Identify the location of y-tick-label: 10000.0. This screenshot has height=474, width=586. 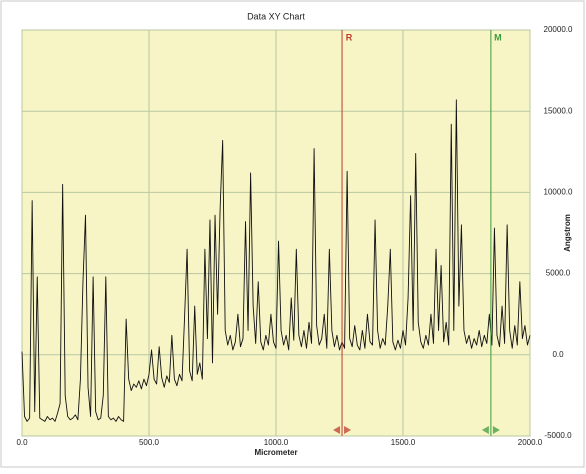
(558, 192).